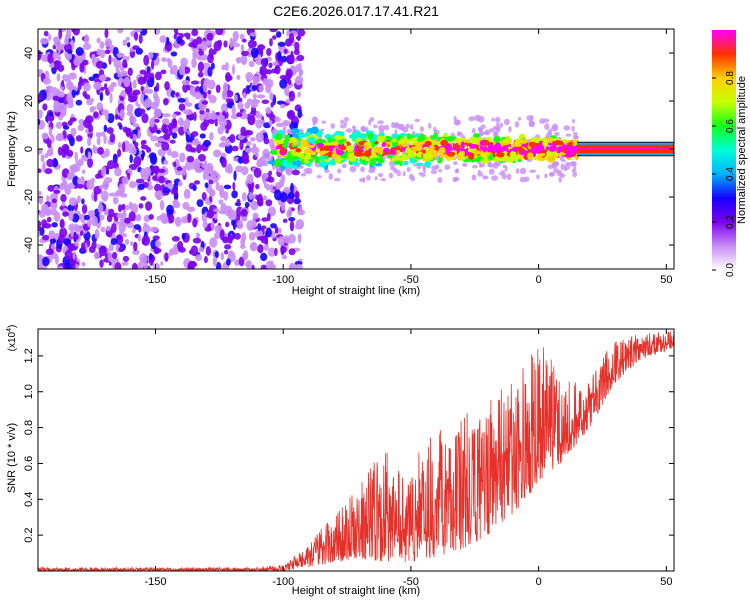 The height and width of the screenshot is (600, 750). I want to click on svg-text: (x104), so click(12, 338).